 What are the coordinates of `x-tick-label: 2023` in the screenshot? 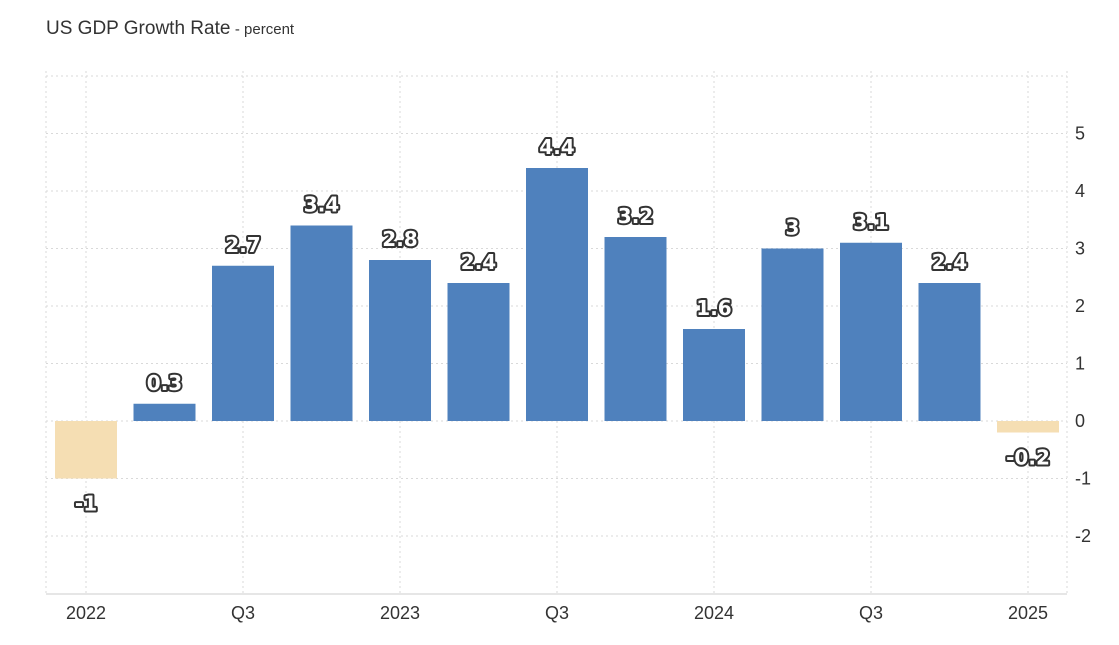 It's located at (400, 613).